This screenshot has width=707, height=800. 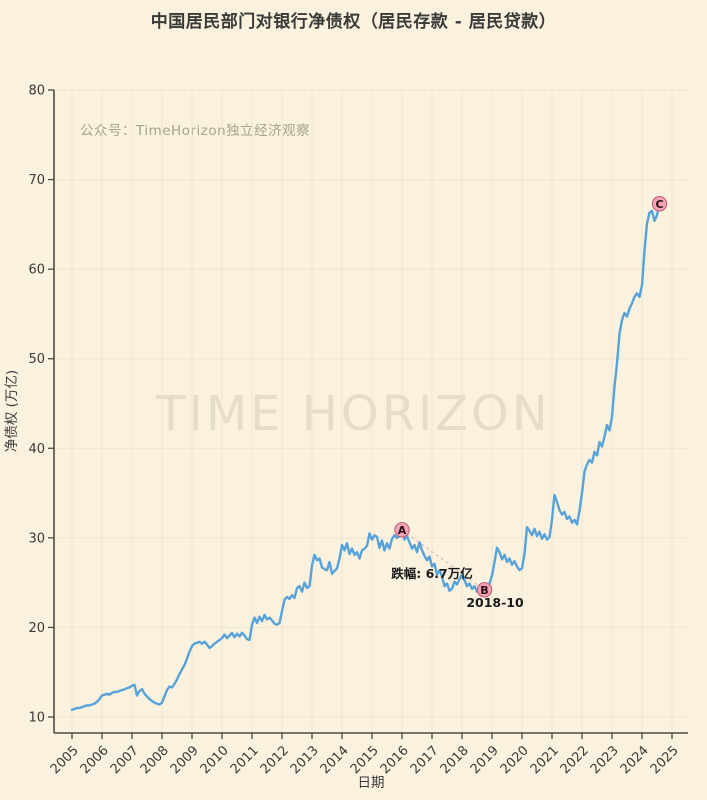 I want to click on x-tick-label: 2006, so click(x=95, y=760).